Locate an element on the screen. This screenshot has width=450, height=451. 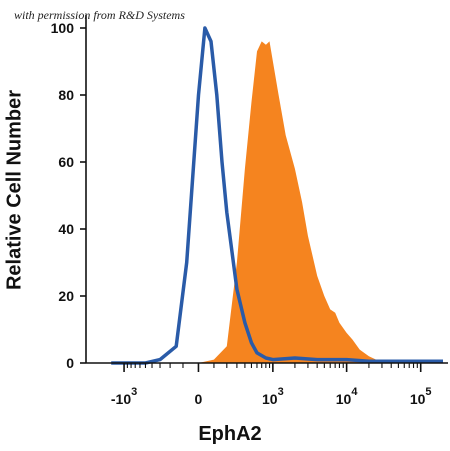
y-axis-label-wrap: Relative Cell Number is located at coordinates (15, 190).